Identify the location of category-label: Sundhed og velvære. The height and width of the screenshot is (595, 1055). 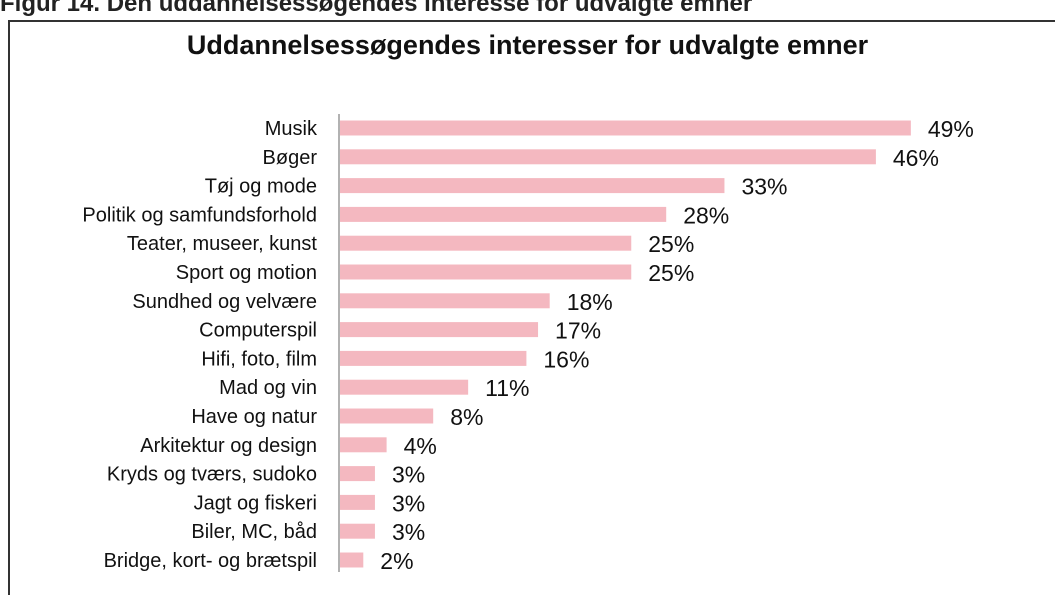
(224, 302).